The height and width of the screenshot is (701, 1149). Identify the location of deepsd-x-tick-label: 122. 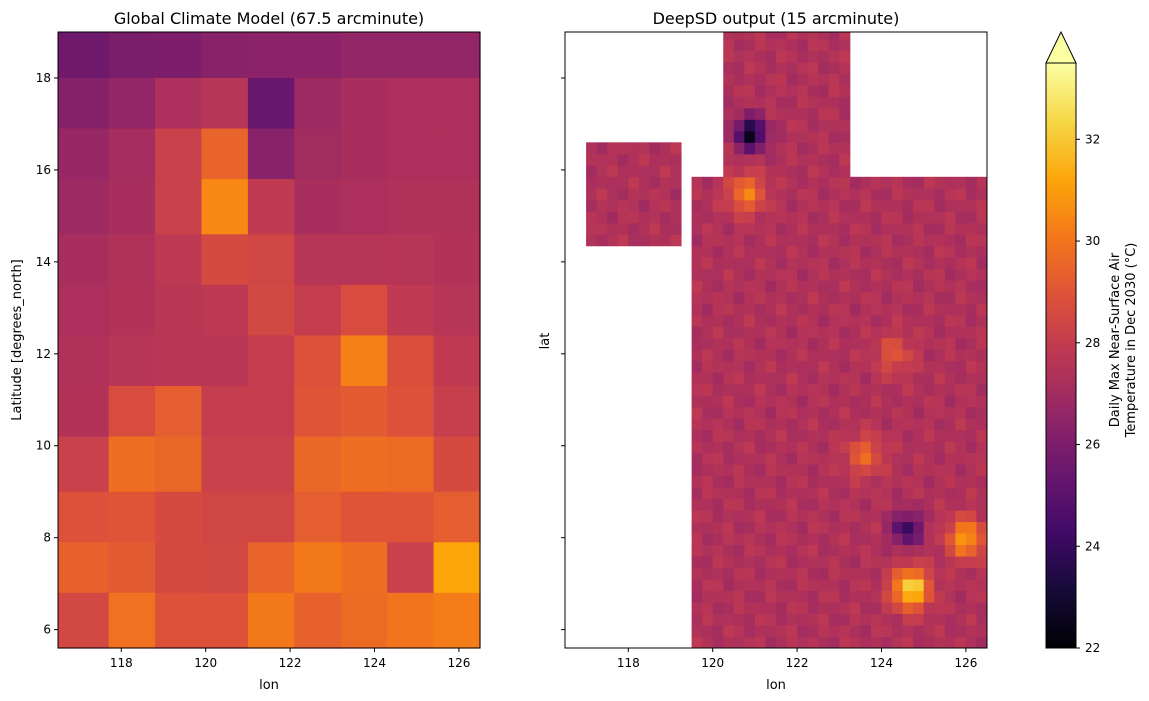
(797, 663).